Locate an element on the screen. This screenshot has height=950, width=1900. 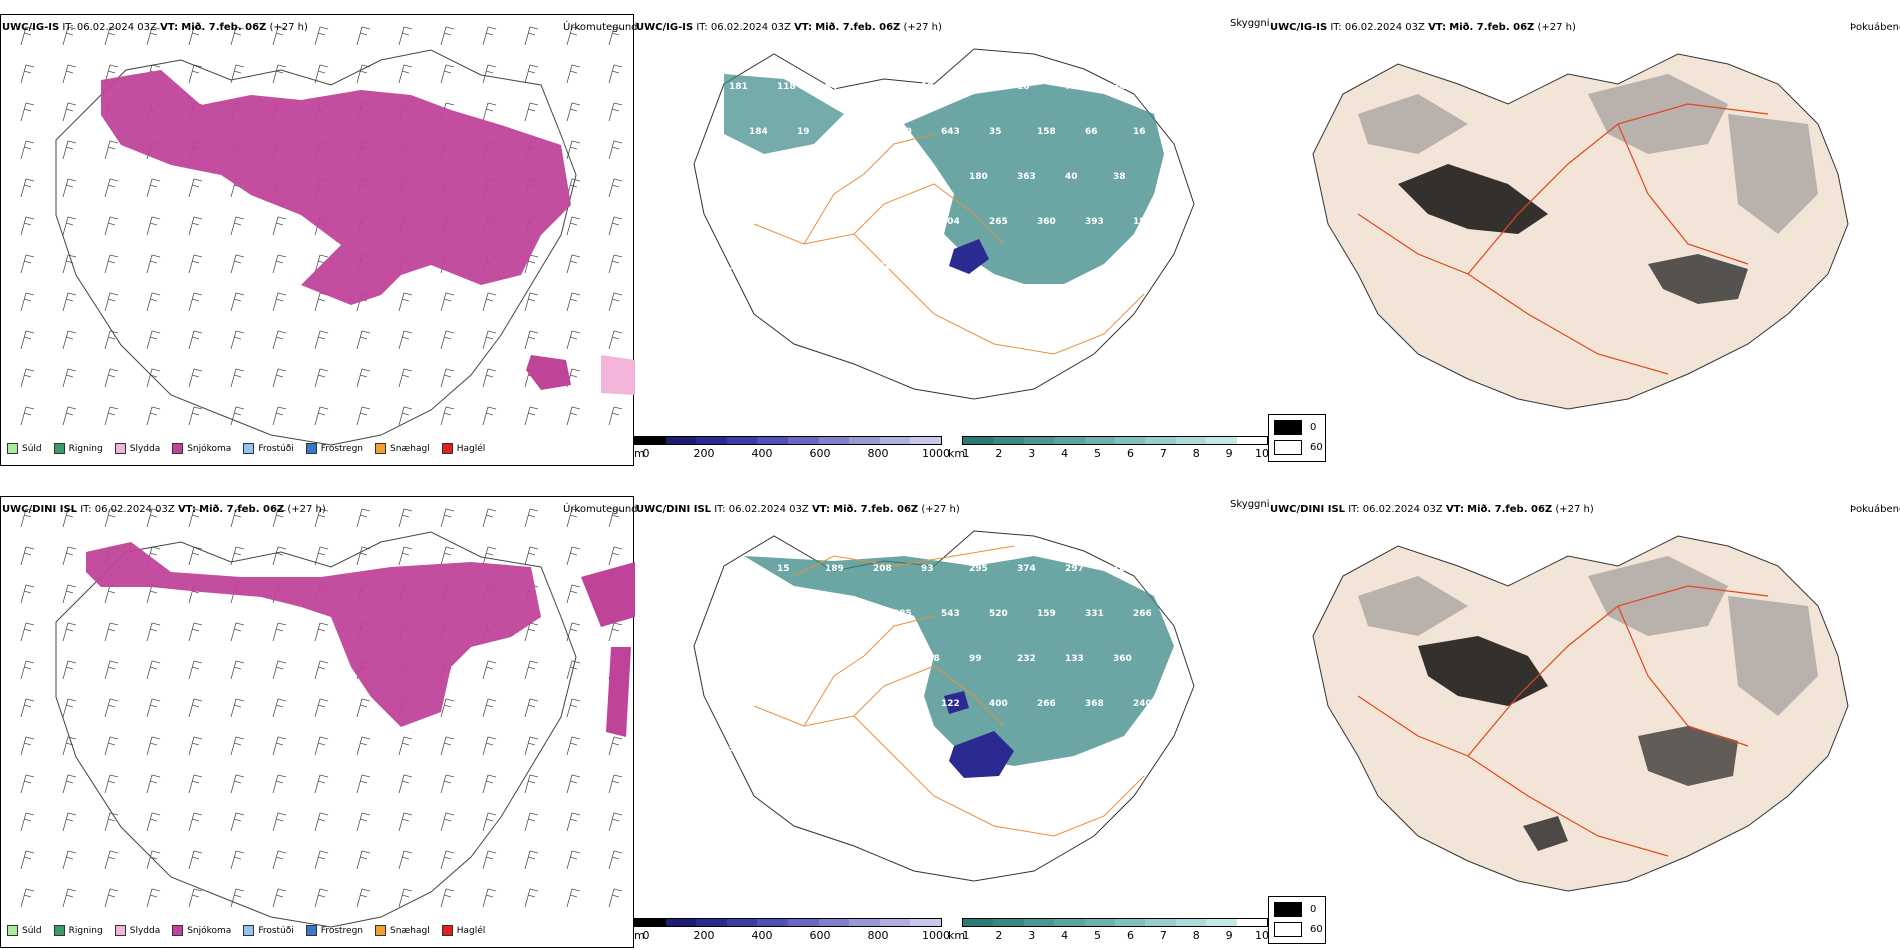
fog-dark is located at coordinates (1483, 671).